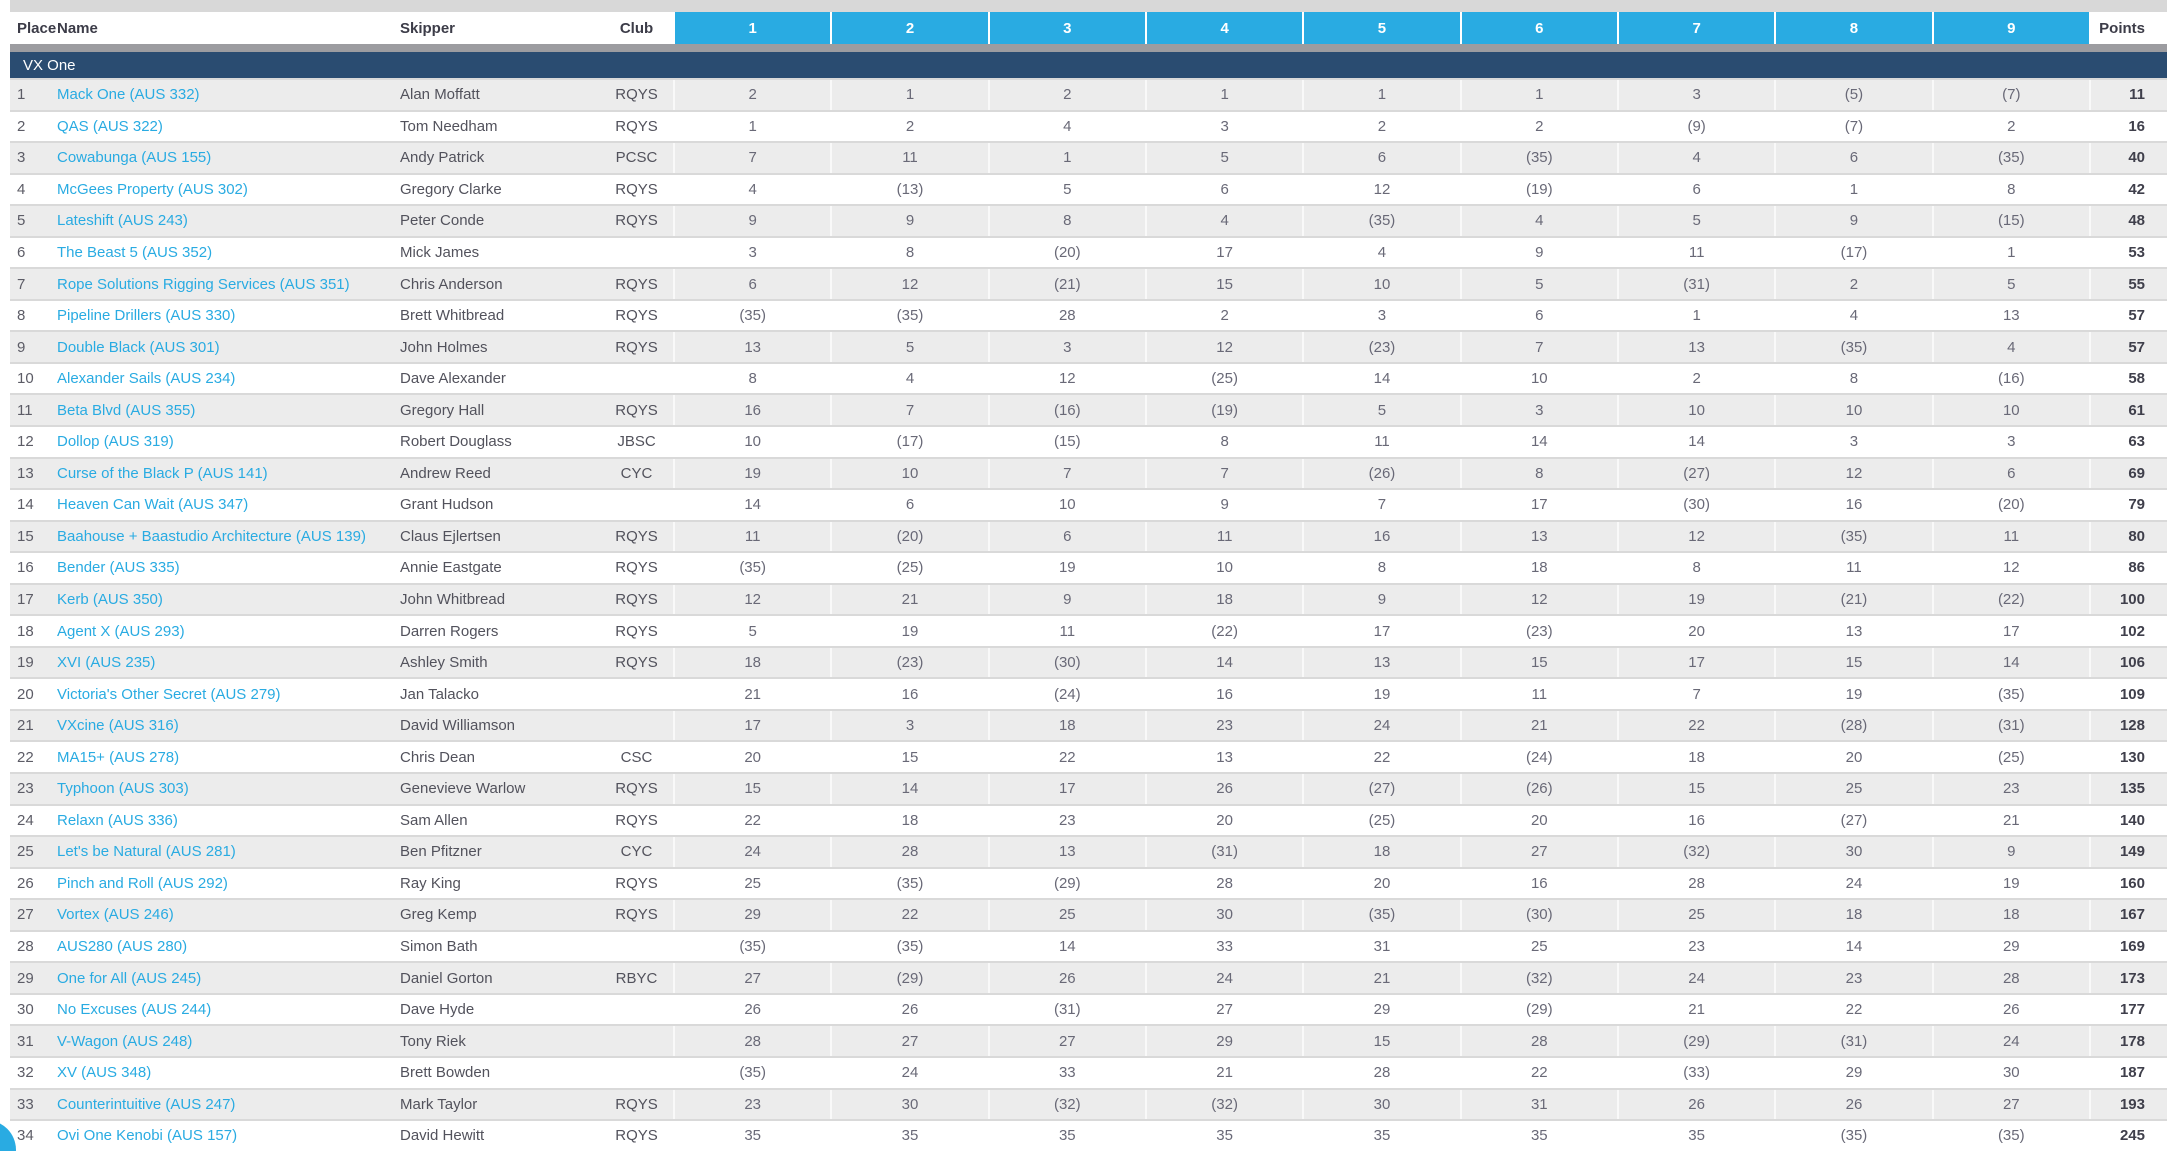  I want to click on boat-name-link: Bender (AUS 335), so click(118, 568).